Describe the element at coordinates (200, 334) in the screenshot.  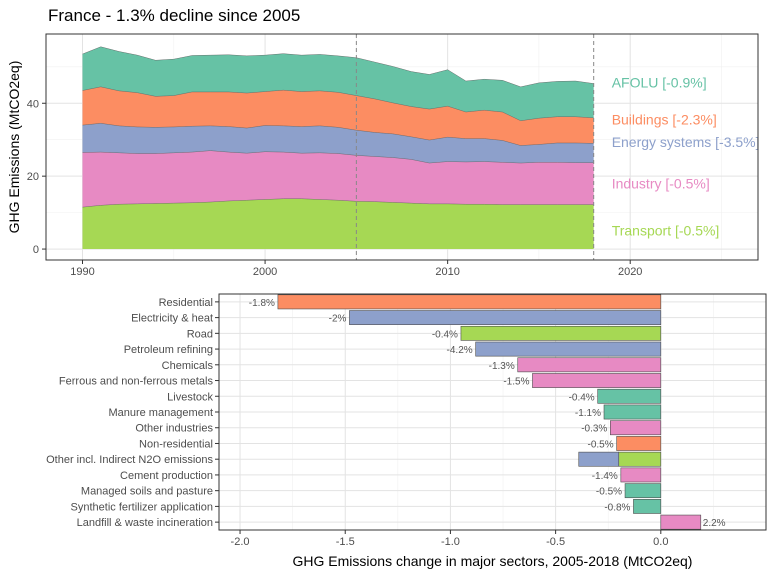
I see `y-tick-label: Road` at that location.